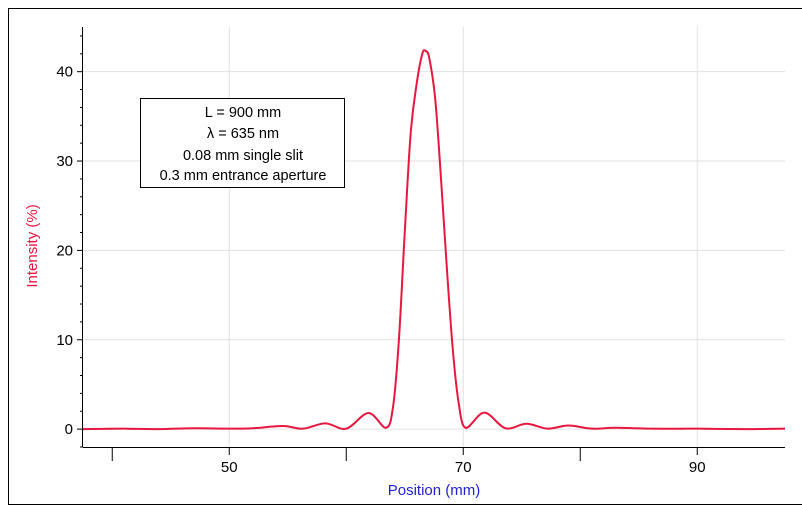 Image resolution: width=802 pixels, height=505 pixels. Describe the element at coordinates (697, 467) in the screenshot. I see `x-tick-label: 90` at that location.